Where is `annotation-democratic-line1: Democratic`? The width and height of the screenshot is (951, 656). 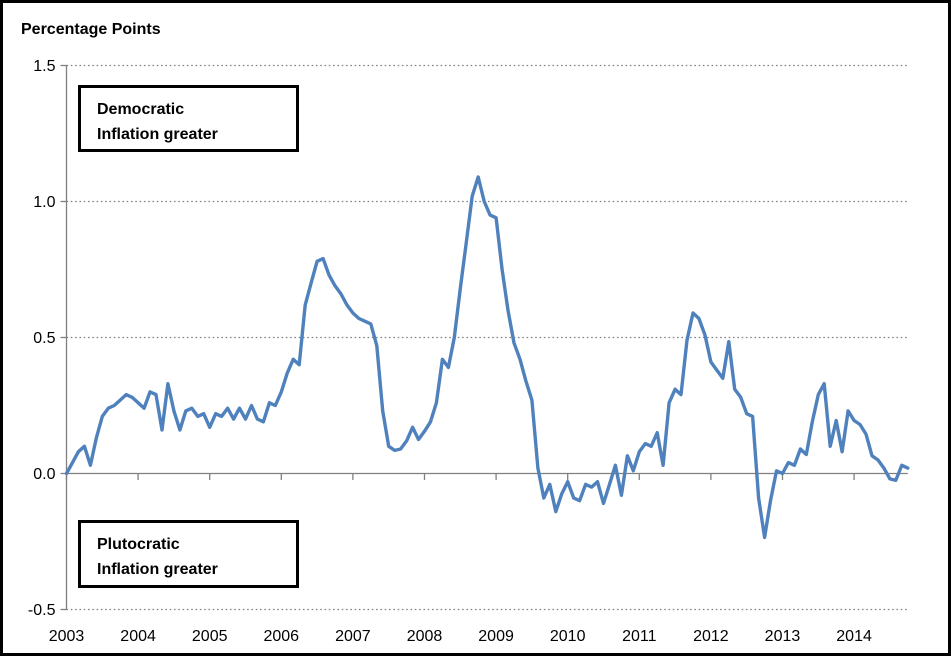
annotation-democratic-line1: Democratic is located at coordinates (141, 109).